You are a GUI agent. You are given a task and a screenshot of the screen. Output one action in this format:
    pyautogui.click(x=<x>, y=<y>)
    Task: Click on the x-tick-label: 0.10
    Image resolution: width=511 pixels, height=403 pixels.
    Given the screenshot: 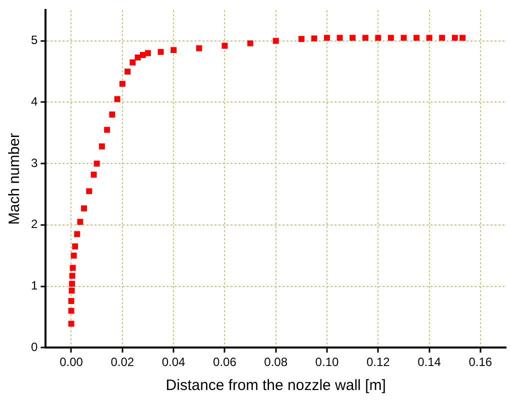 What is the action you would take?
    pyautogui.click(x=327, y=362)
    